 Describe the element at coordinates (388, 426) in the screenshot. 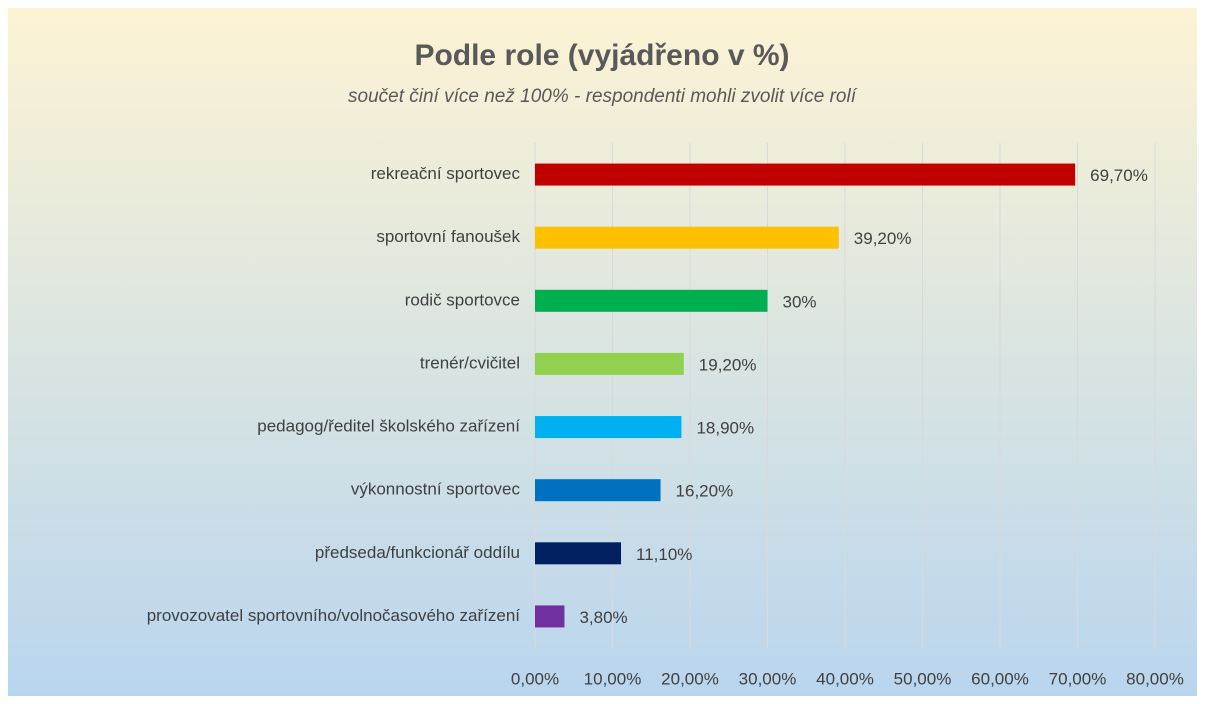

I see `y-tick-label: pedagog/ředitel školského zařízení` at that location.